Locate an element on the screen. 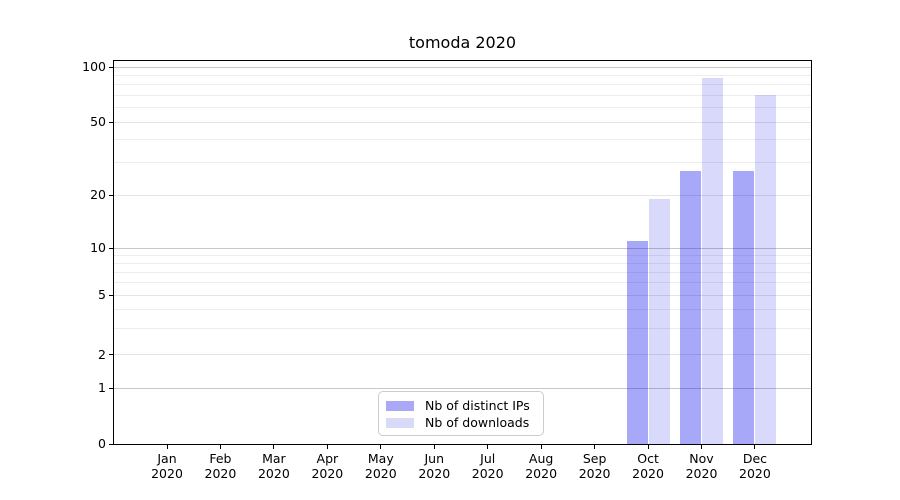  x-axis-tick-label: Aug 2020 is located at coordinates (541, 466).